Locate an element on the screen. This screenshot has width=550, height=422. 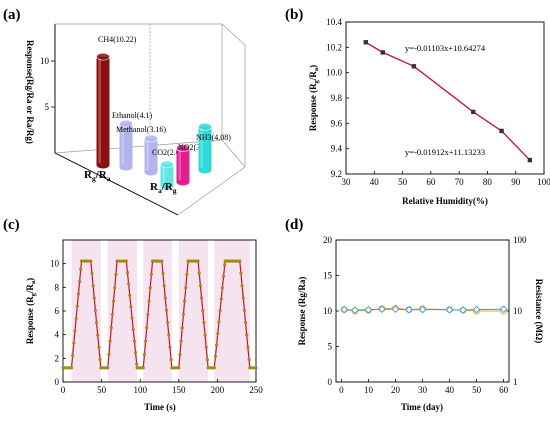
bar-label-Ethanol: Ethanol(4.1) is located at coordinates (132, 115).